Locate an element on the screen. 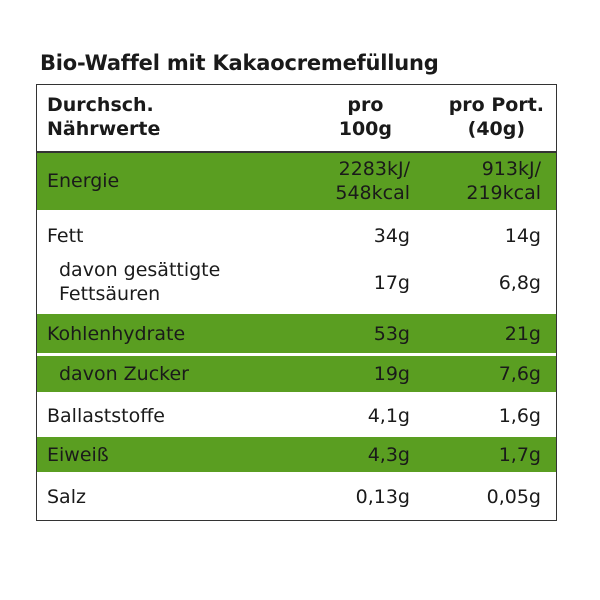 Image resolution: width=600 pixels, height=600 pixels. product-title: Bio-Waffel mit Kakaocremefüllung is located at coordinates (239, 63).